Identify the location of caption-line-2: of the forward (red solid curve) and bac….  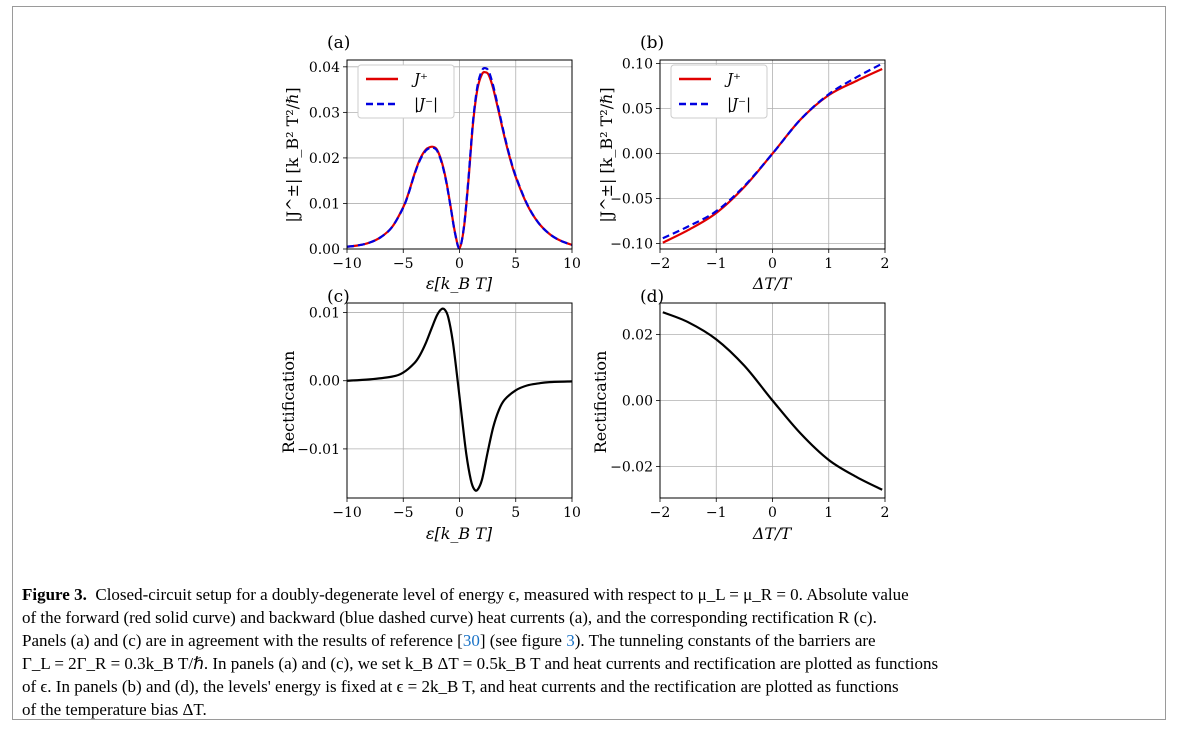
(449, 617).